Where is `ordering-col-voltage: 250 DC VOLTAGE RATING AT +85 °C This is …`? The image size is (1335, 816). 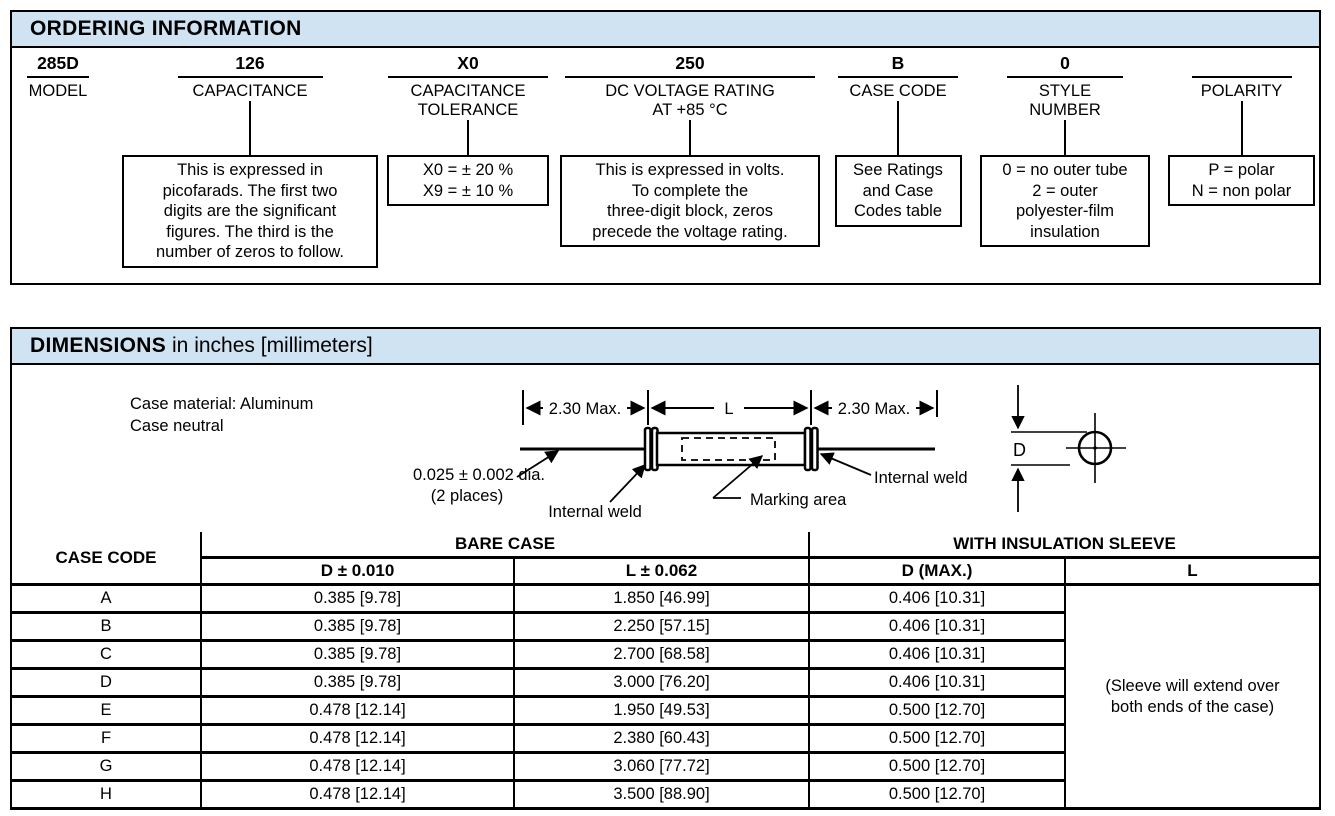
ordering-col-voltage: 250 DC VOLTAGE RATING AT +85 °C This is … is located at coordinates (690, 150).